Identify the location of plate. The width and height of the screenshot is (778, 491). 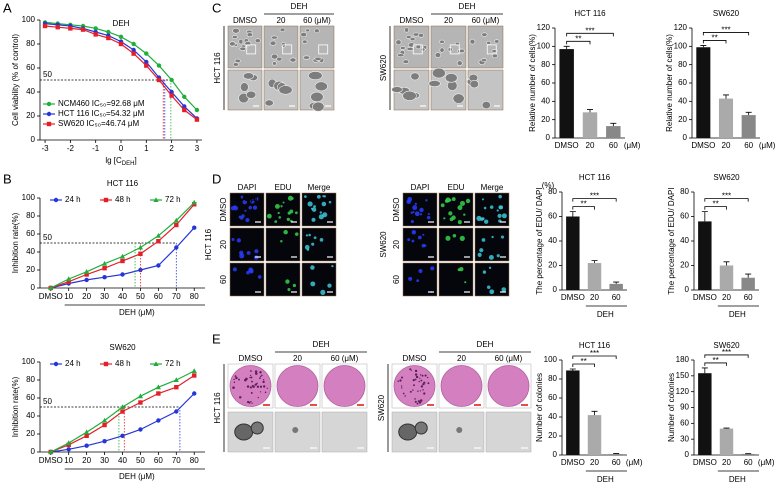
(344, 386).